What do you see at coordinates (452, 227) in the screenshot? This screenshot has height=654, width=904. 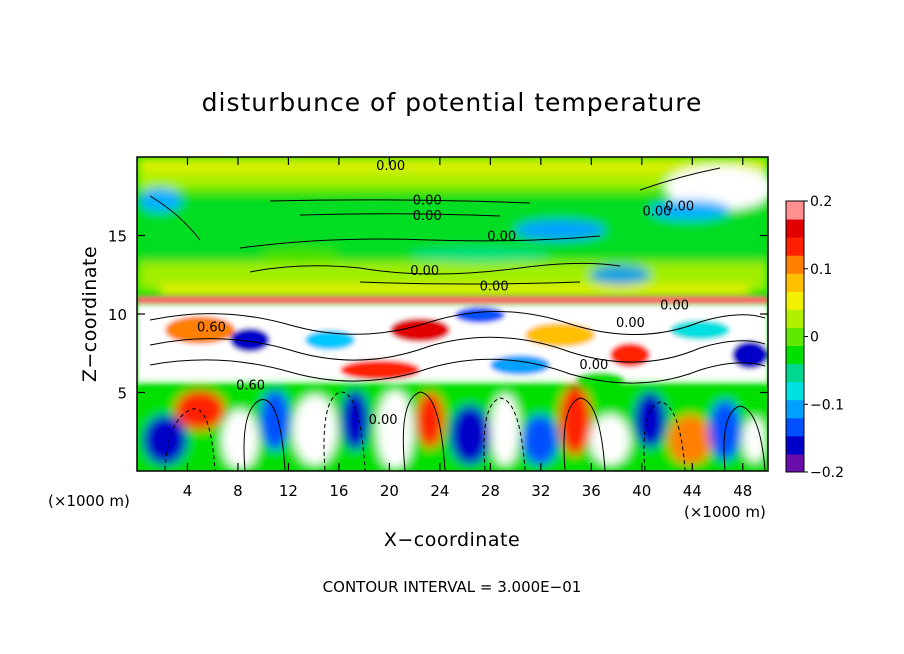 I see `field-upper` at bounding box center [452, 227].